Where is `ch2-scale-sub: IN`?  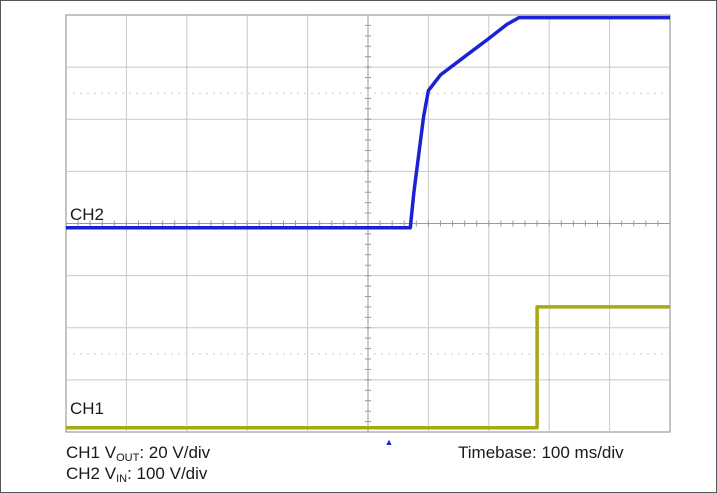
ch2-scale-sub: IN is located at coordinates (122, 479).